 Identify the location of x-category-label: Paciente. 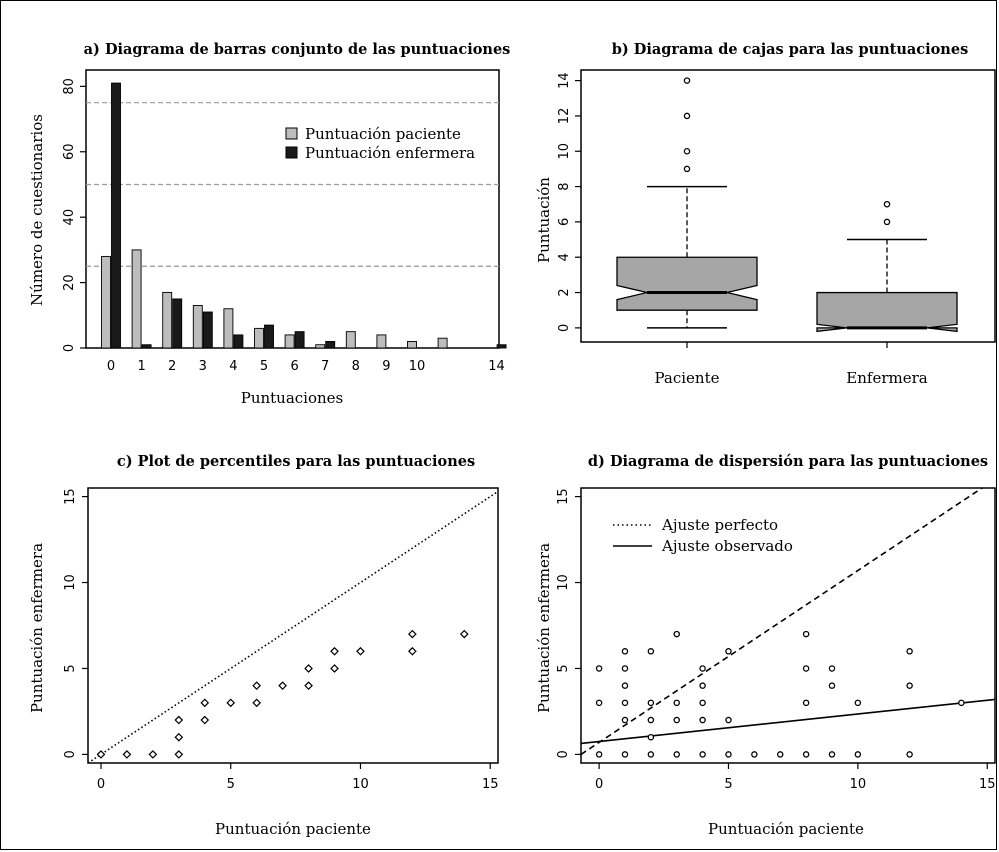
(686, 378).